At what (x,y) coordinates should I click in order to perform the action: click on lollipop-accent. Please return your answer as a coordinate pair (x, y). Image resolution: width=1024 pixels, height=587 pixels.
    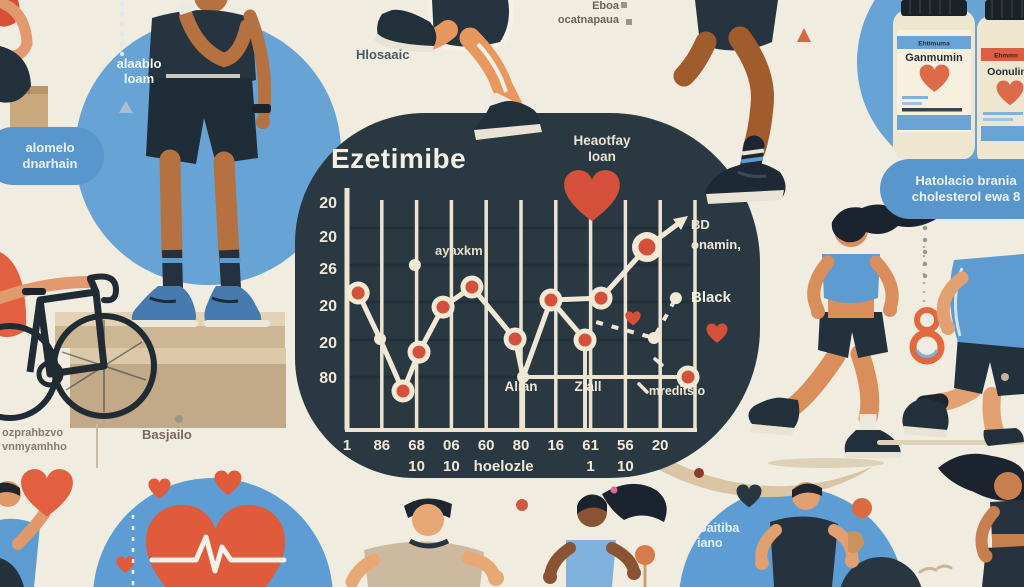
    Looking at the image, I should click on (645, 555).